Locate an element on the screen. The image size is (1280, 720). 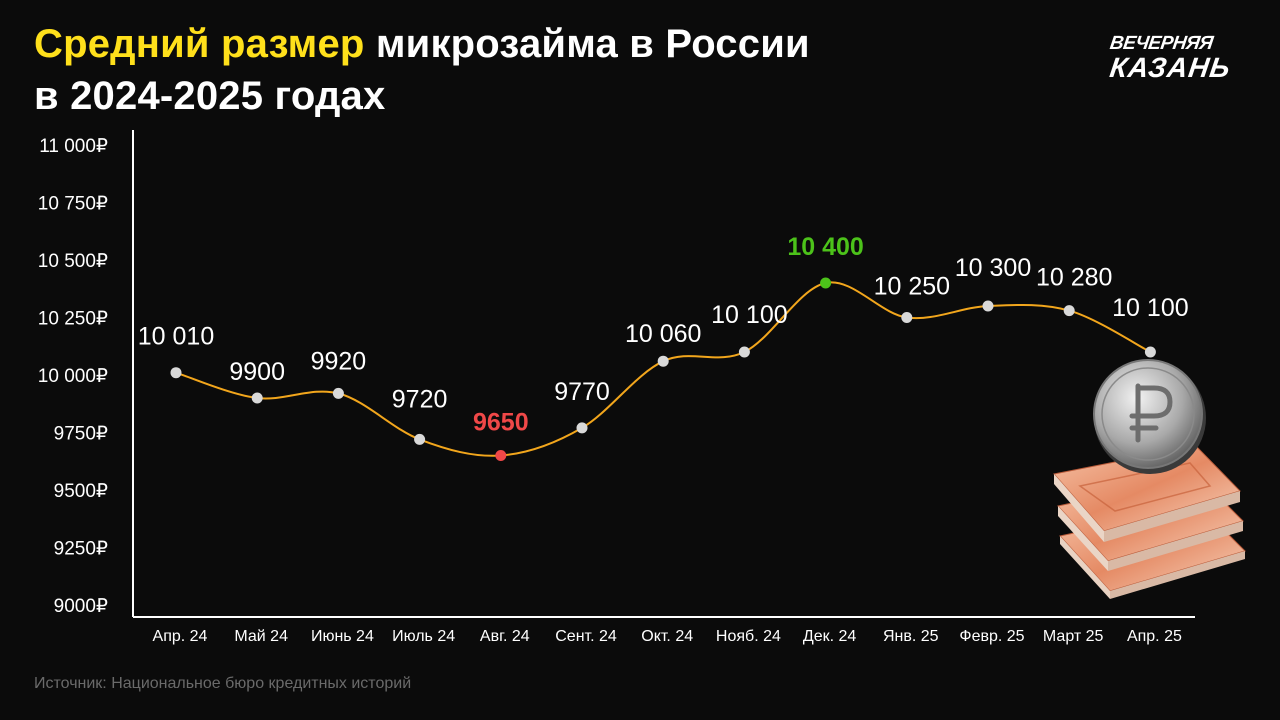
x-tick-label: Сент. 24 is located at coordinates (586, 636).